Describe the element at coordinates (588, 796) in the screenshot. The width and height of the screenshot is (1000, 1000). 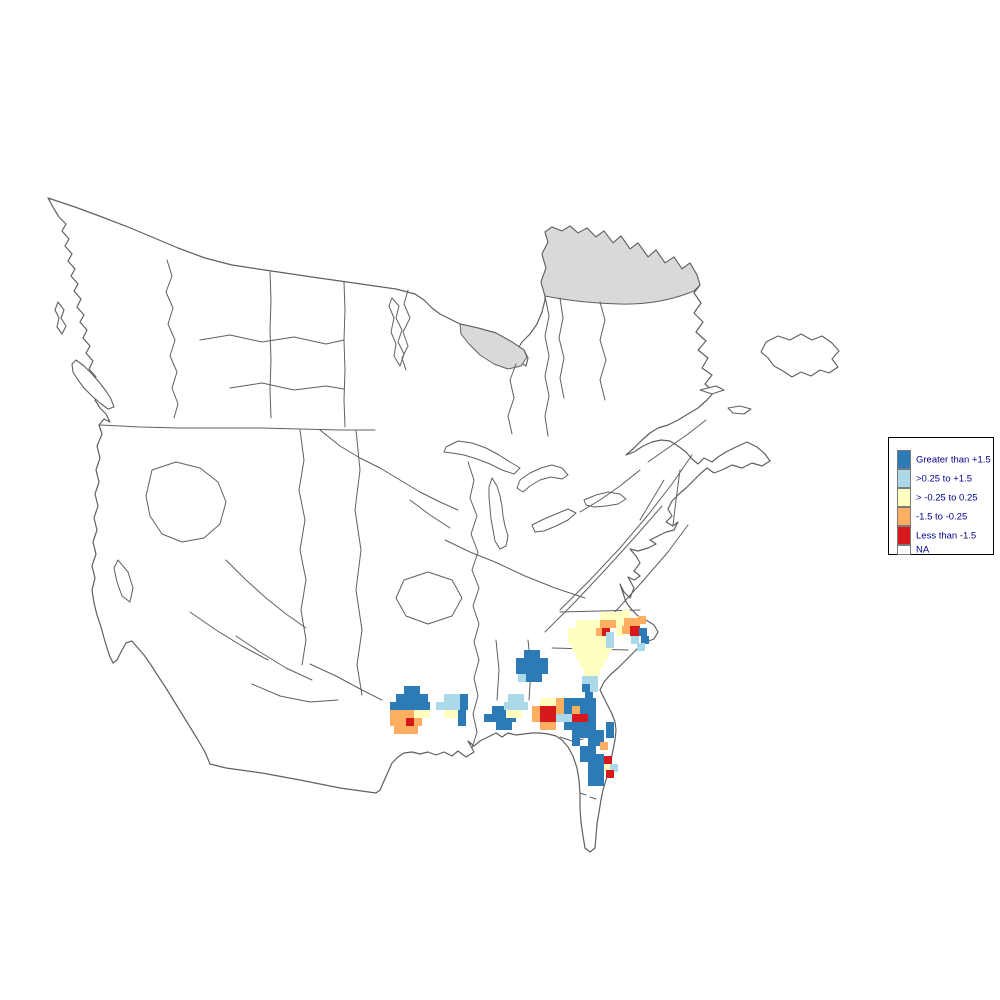
I see `florida-keys` at that location.